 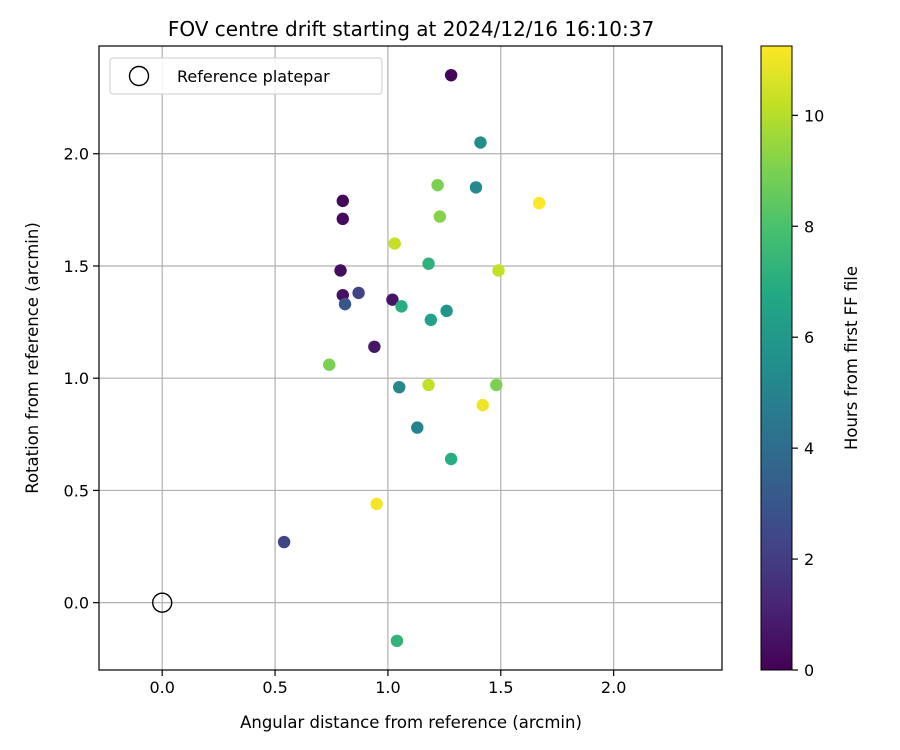 I want to click on legend-reference-marker, so click(x=139, y=76).